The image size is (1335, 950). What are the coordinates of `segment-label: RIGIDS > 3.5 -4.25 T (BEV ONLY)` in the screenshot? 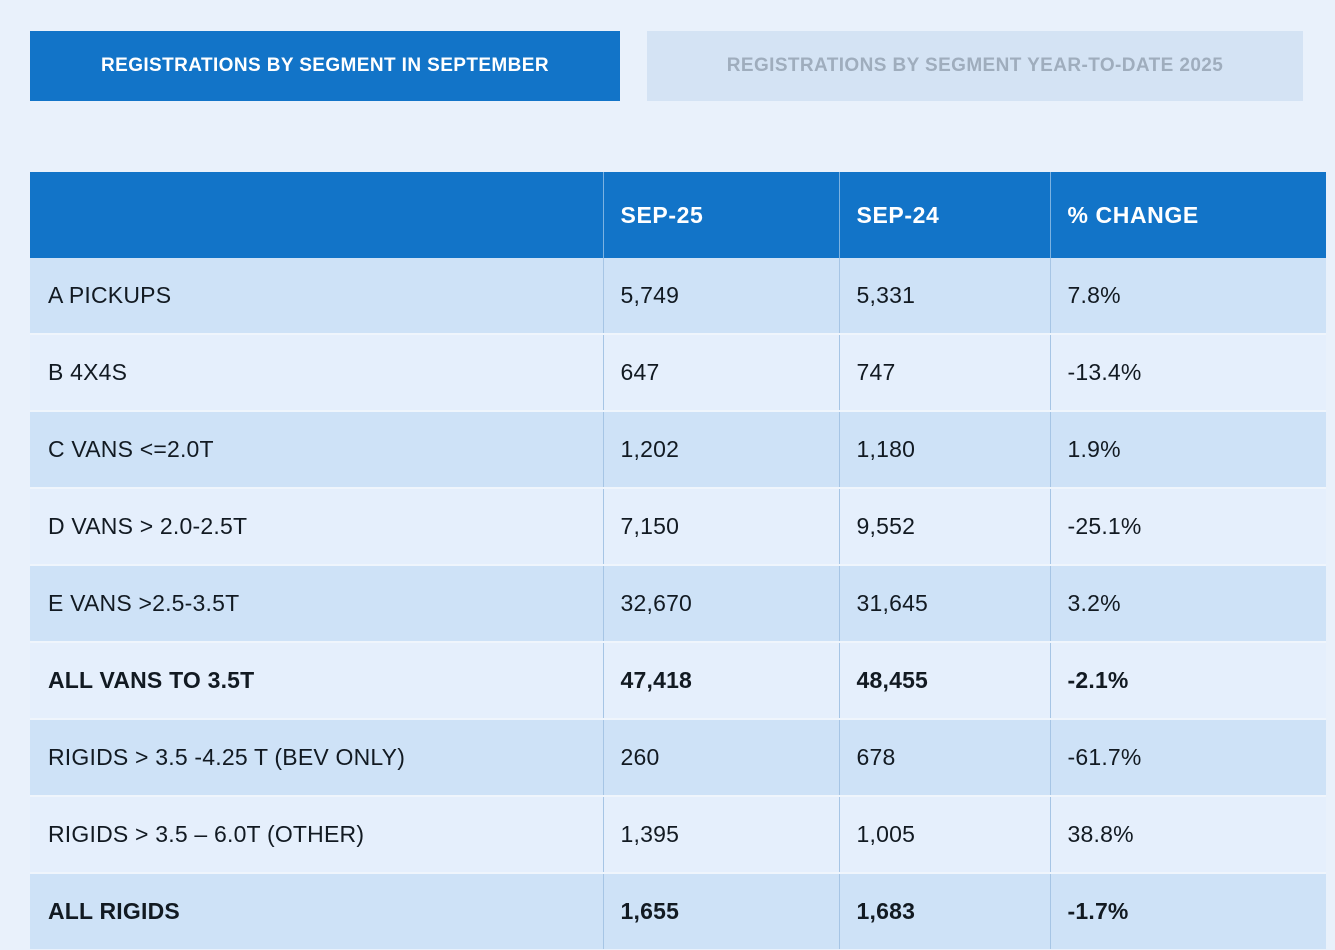 It's located at (316, 757).